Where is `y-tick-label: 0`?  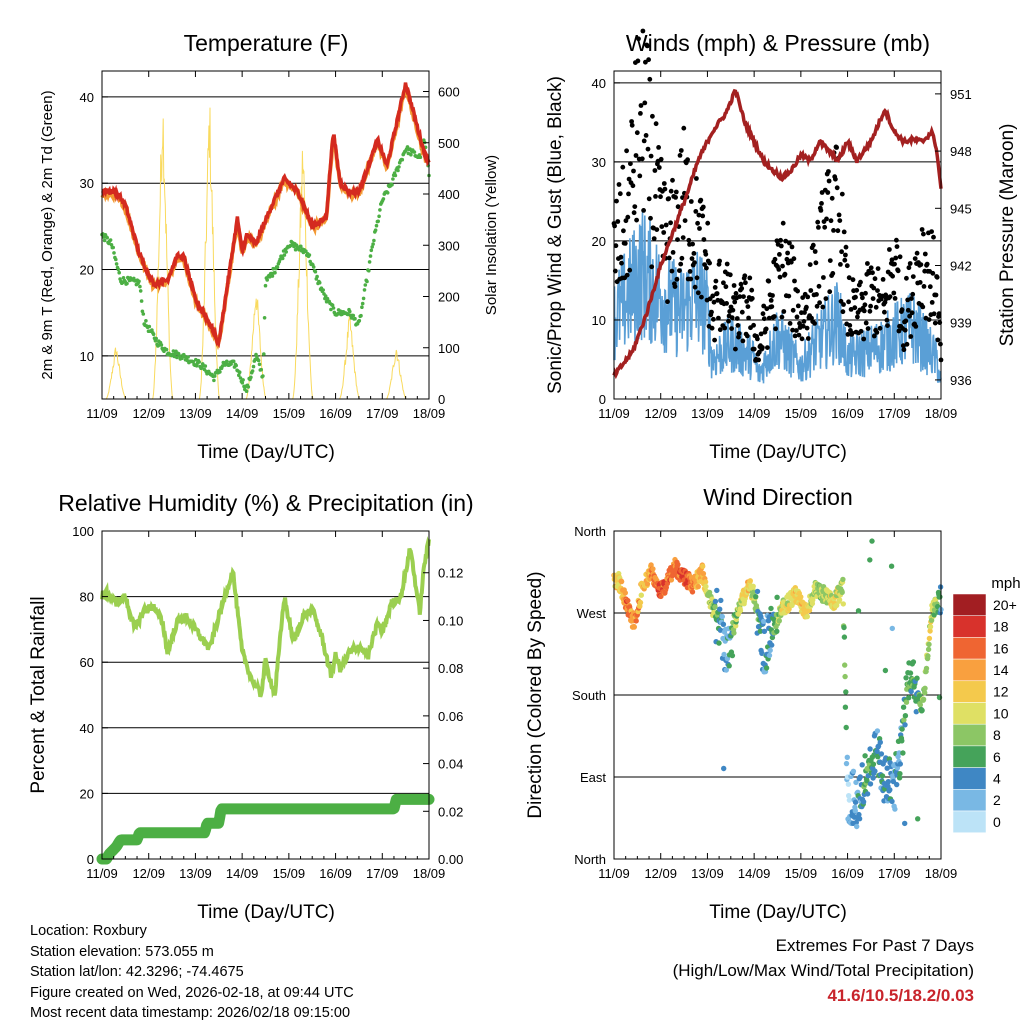
y-tick-label: 0 is located at coordinates (90, 859).